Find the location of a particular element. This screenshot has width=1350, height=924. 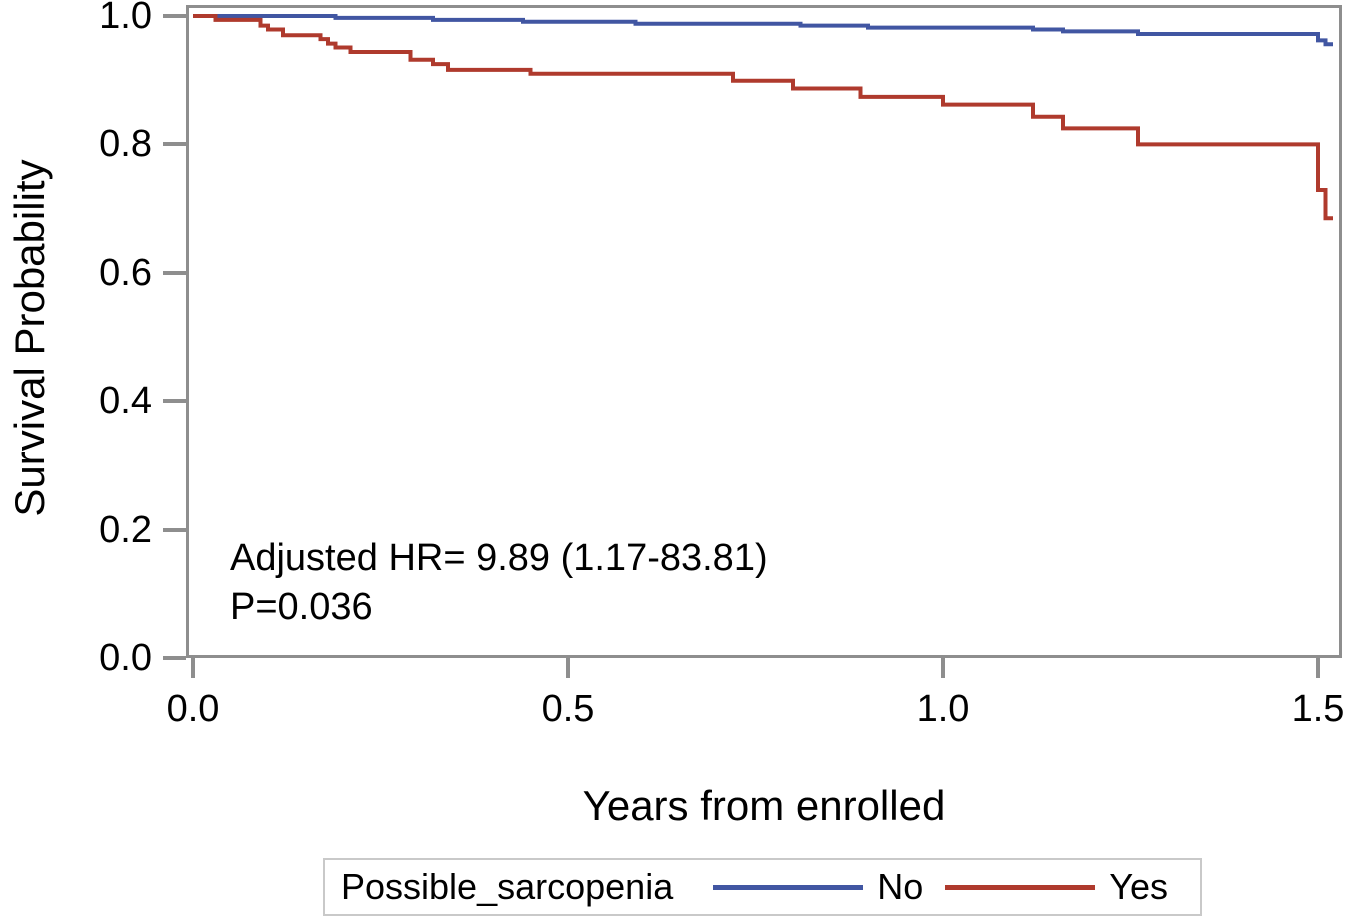

x-tick-label: 0.5 is located at coordinates (568, 709).